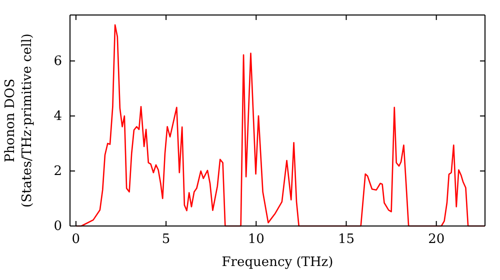 The height and width of the screenshot is (280, 500). Describe the element at coordinates (76, 240) in the screenshot. I see `x-tick-label: 0` at that location.